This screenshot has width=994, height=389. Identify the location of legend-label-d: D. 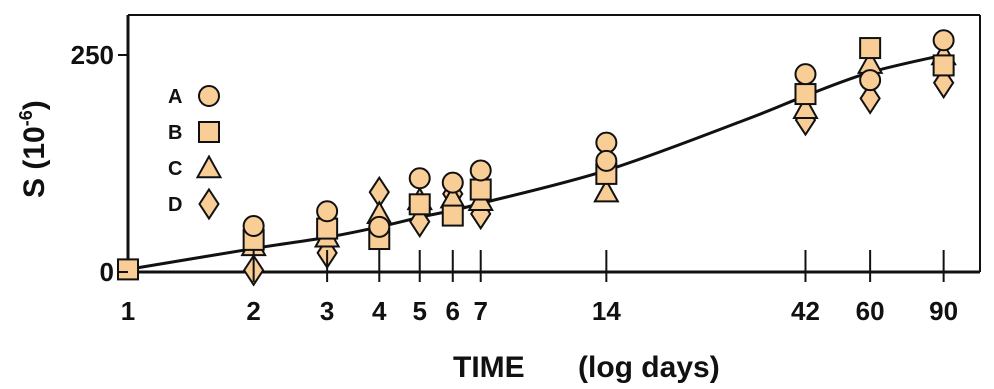
(175, 205).